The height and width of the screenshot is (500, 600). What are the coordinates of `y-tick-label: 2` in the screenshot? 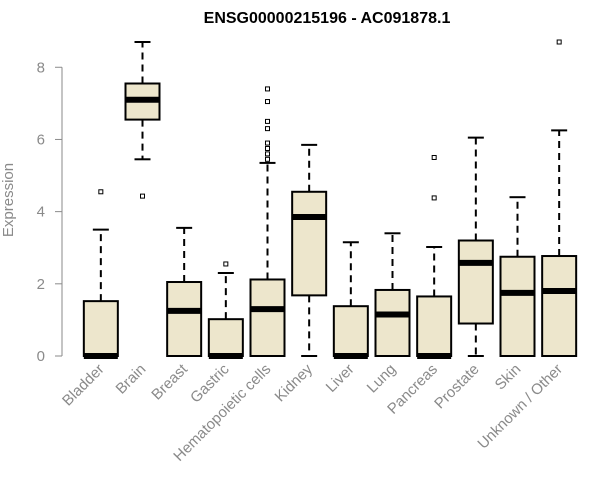 It's located at (41, 284).